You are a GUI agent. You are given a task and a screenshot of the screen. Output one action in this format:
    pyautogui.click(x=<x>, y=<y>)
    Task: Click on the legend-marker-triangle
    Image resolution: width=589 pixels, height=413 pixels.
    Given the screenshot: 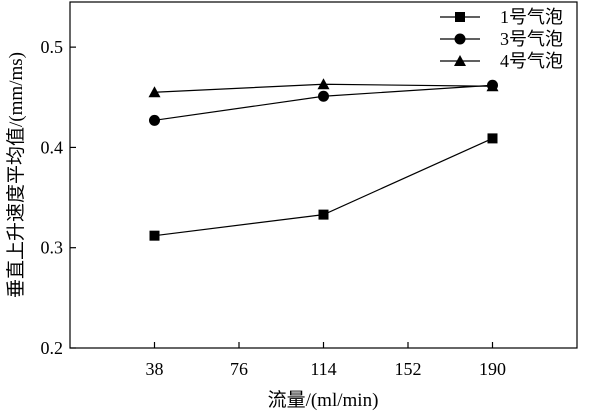 What is the action you would take?
    pyautogui.click(x=460, y=60)
    